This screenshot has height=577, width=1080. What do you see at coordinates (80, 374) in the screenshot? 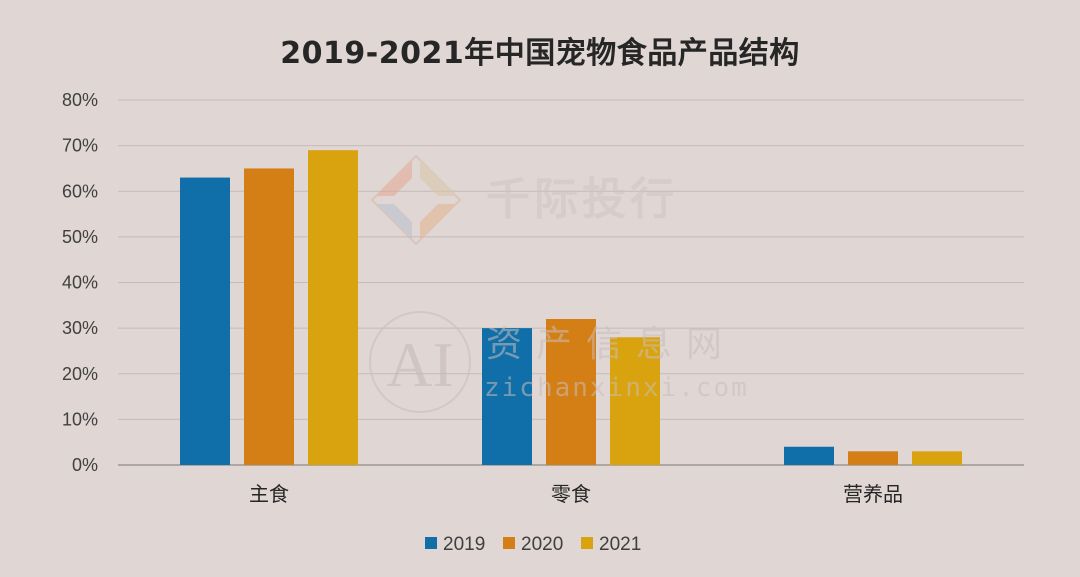
I see `y-tick-label: 20%` at bounding box center [80, 374].